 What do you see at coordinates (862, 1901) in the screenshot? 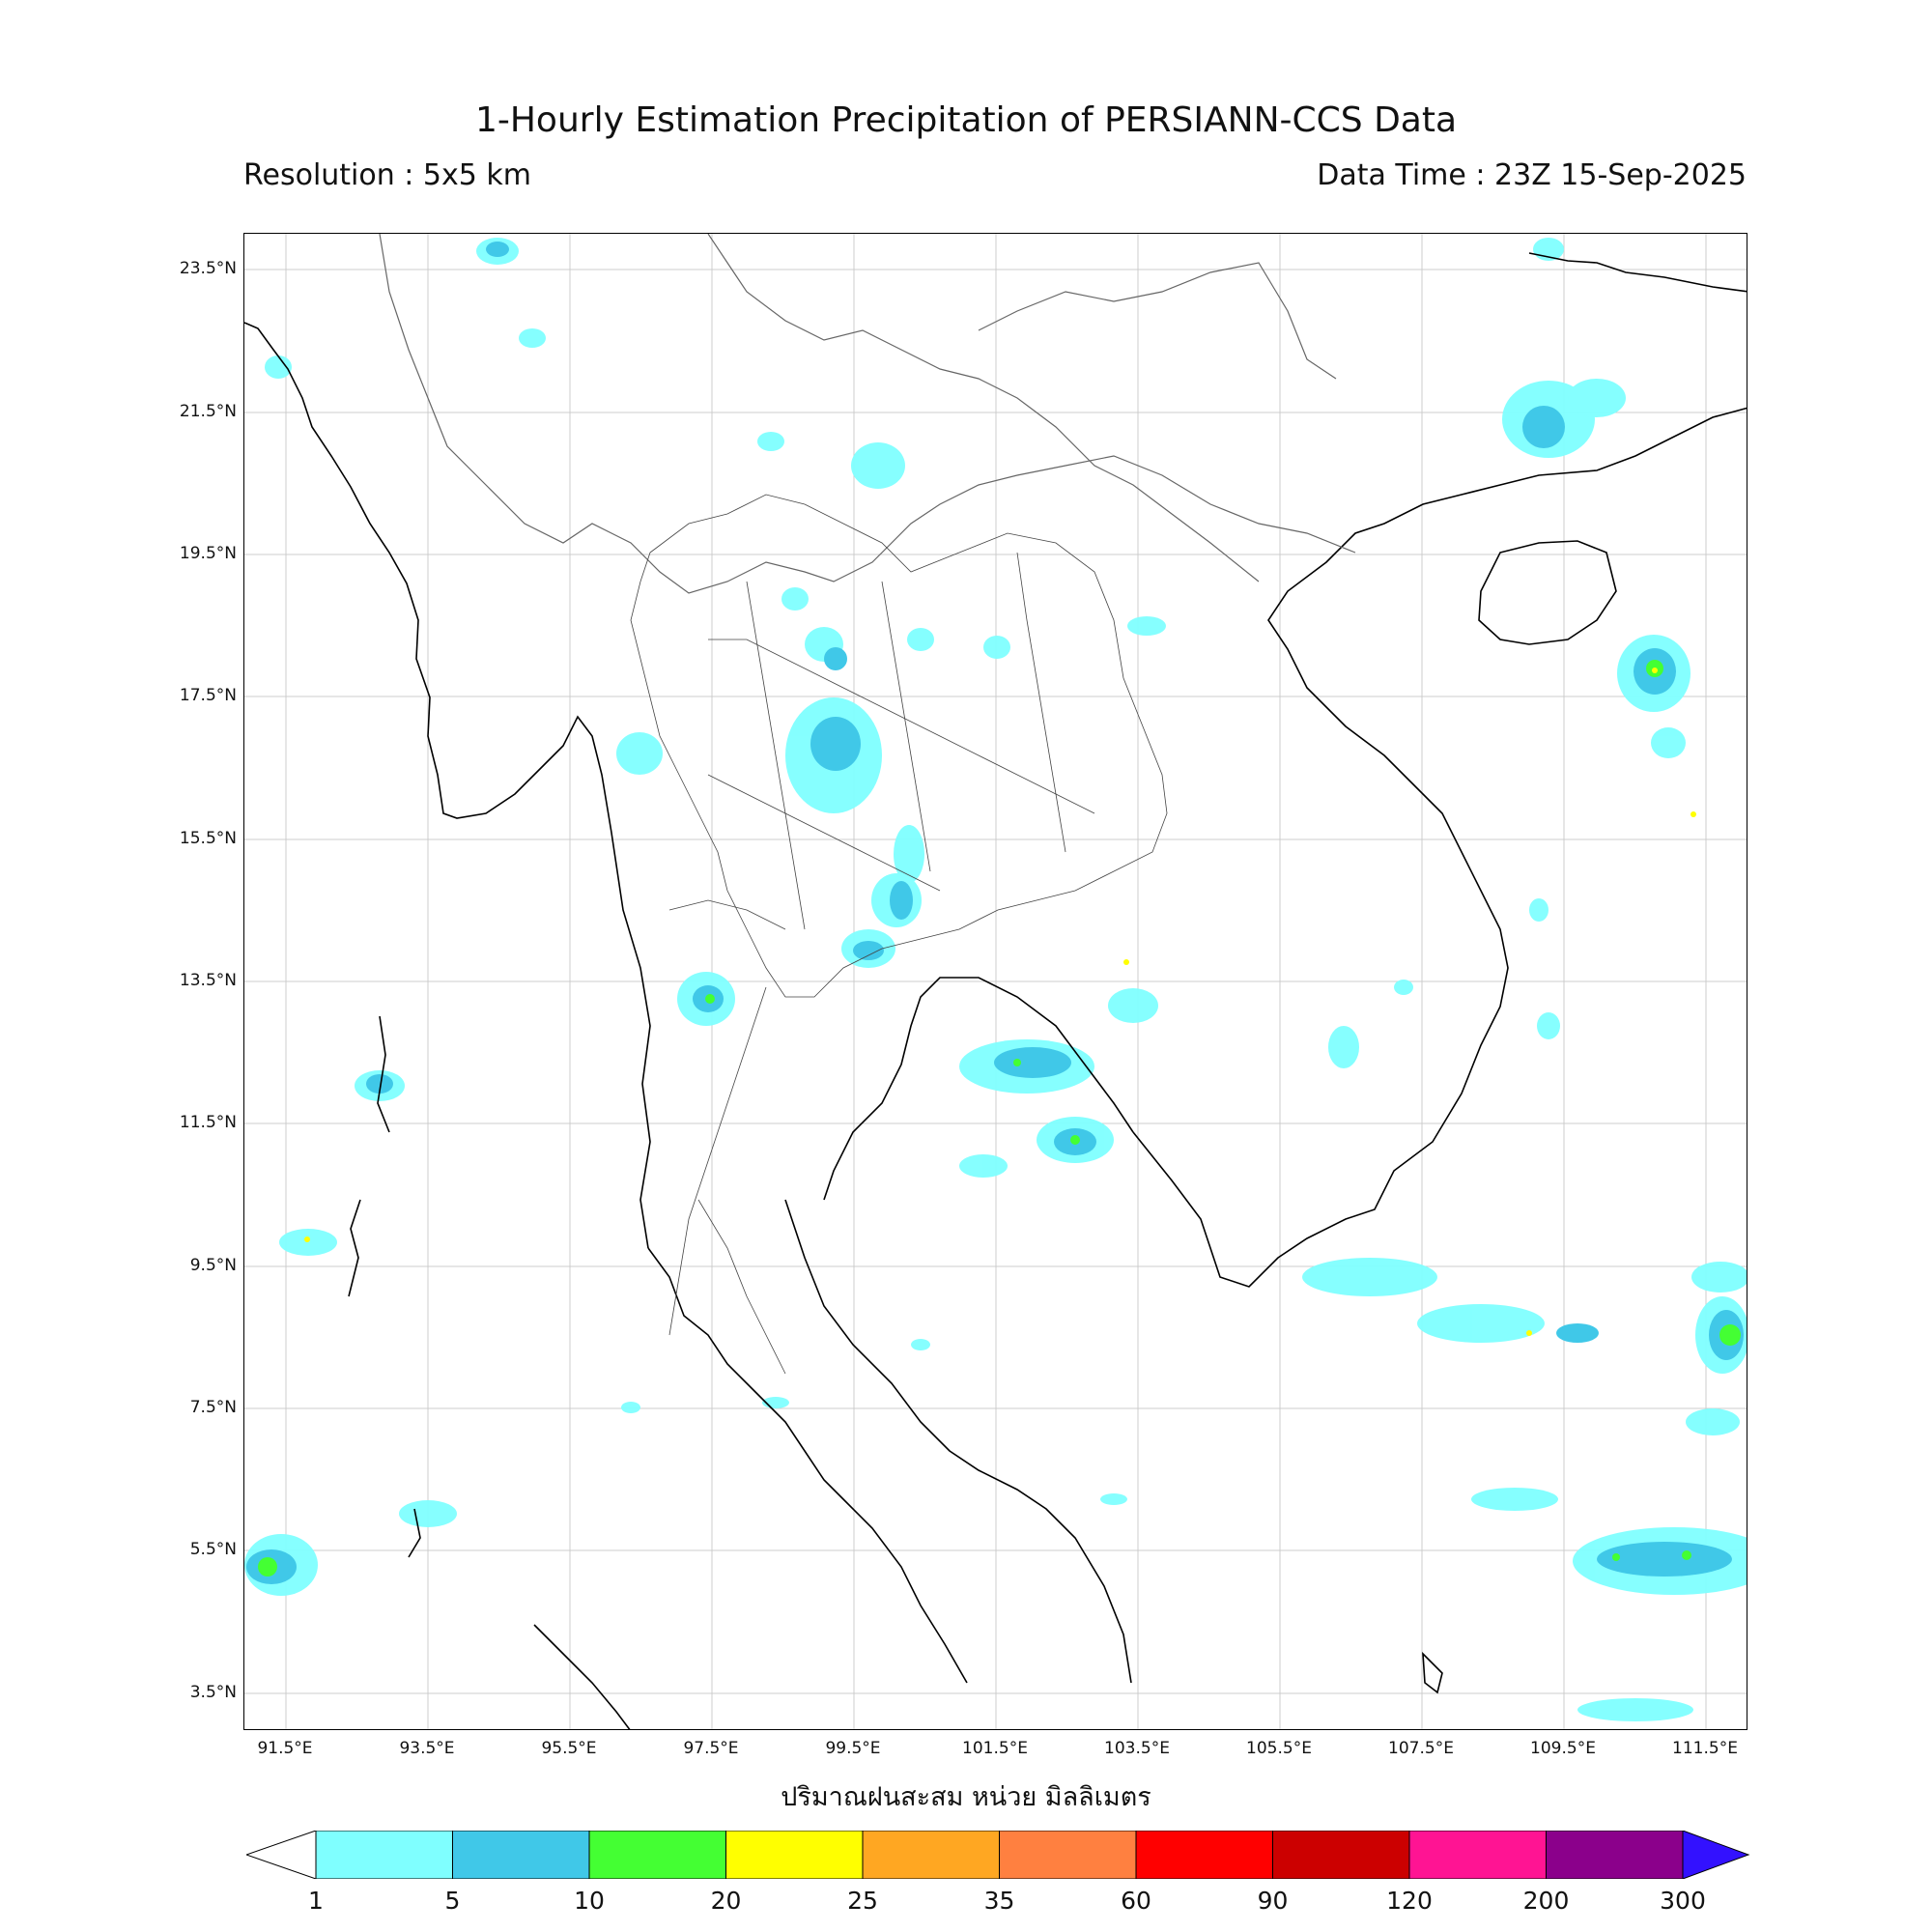
I see `colorbar-tick-label: 25` at bounding box center [862, 1901].